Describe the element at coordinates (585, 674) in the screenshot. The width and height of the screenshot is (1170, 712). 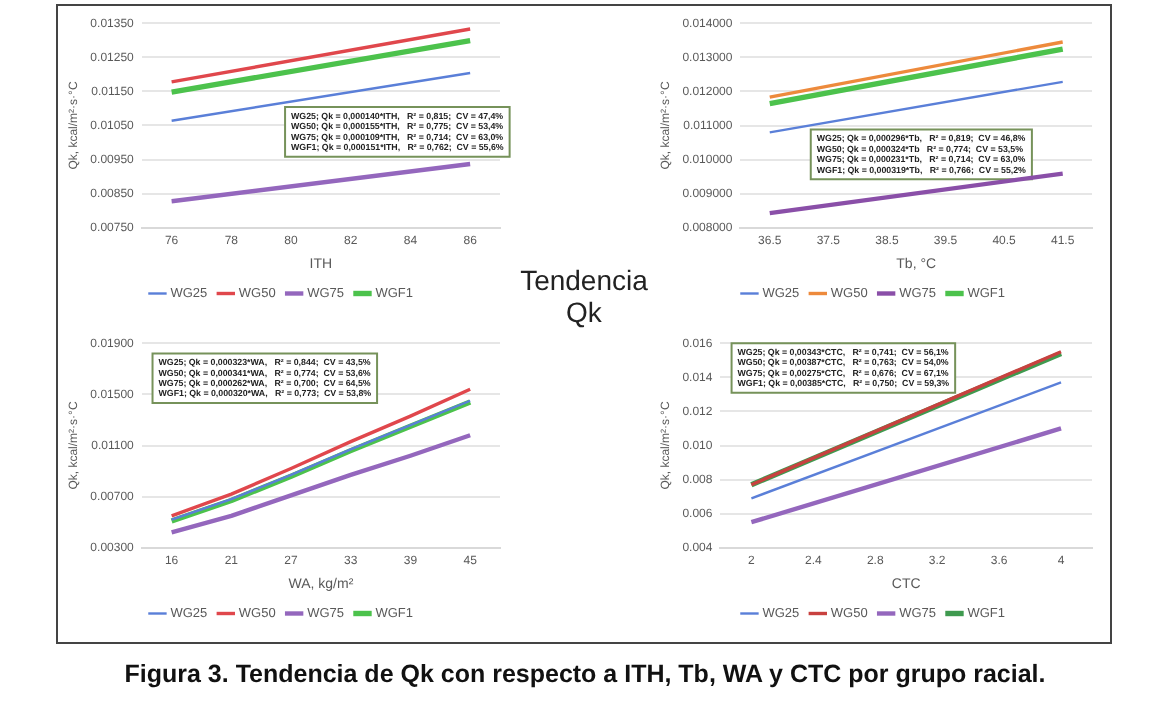
I see `text: Figura 3. Tendencia de Qk con respecto a ITH, Tb, WA y CTC por grupo racial.` at that location.